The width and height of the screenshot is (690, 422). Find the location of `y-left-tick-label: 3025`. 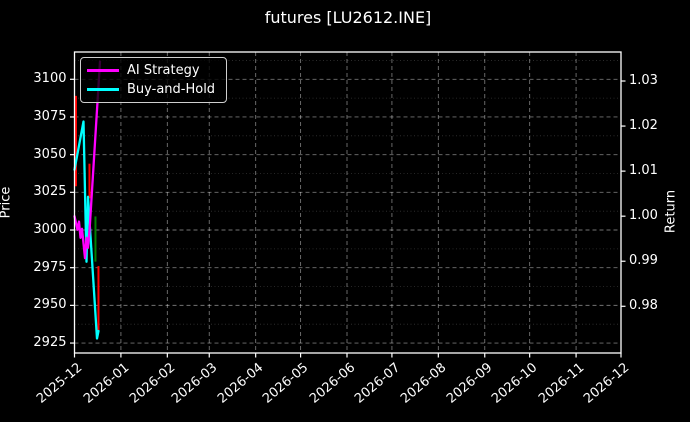

y-left-tick-label: 3025 is located at coordinates (50, 192).